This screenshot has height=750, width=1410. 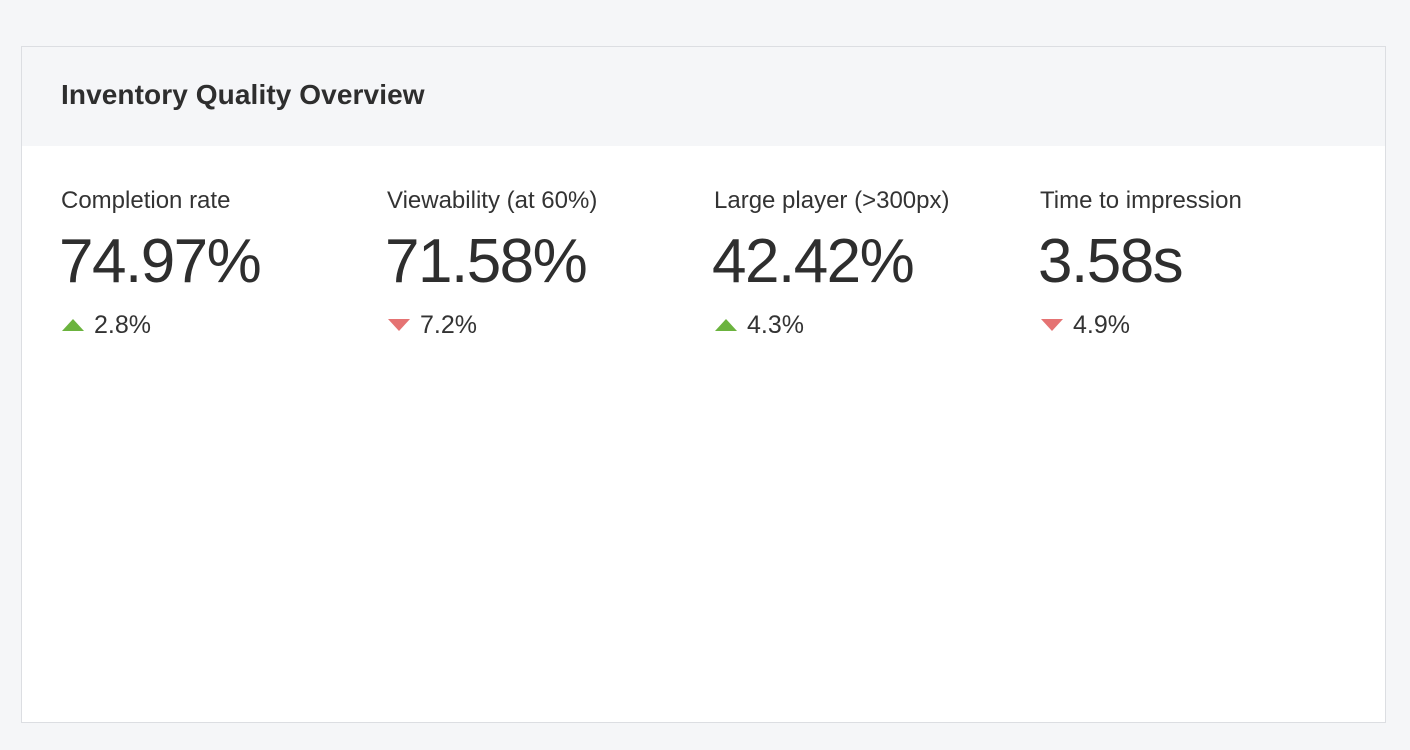 I want to click on metric-value: 42.42%, so click(x=813, y=261).